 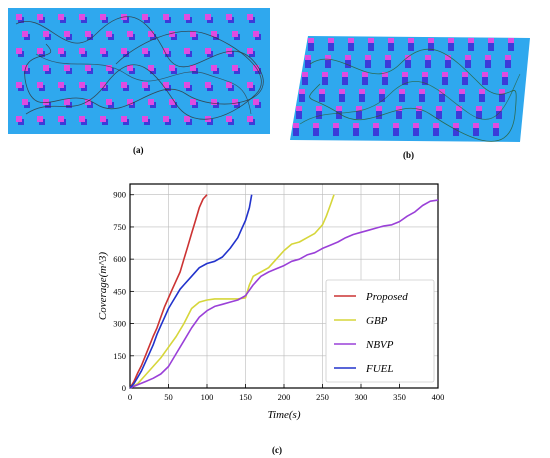 I want to click on y-tick-label: 750, so click(x=119, y=227).